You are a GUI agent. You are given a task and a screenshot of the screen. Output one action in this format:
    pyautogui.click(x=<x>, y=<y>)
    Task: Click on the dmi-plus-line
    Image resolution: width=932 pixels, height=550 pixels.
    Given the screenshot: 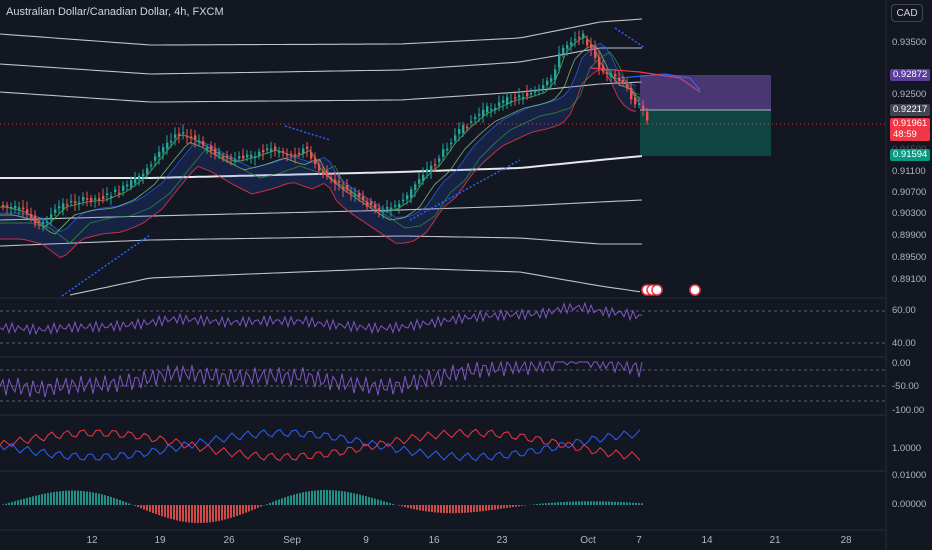 What is the action you would take?
    pyautogui.click(x=320, y=445)
    